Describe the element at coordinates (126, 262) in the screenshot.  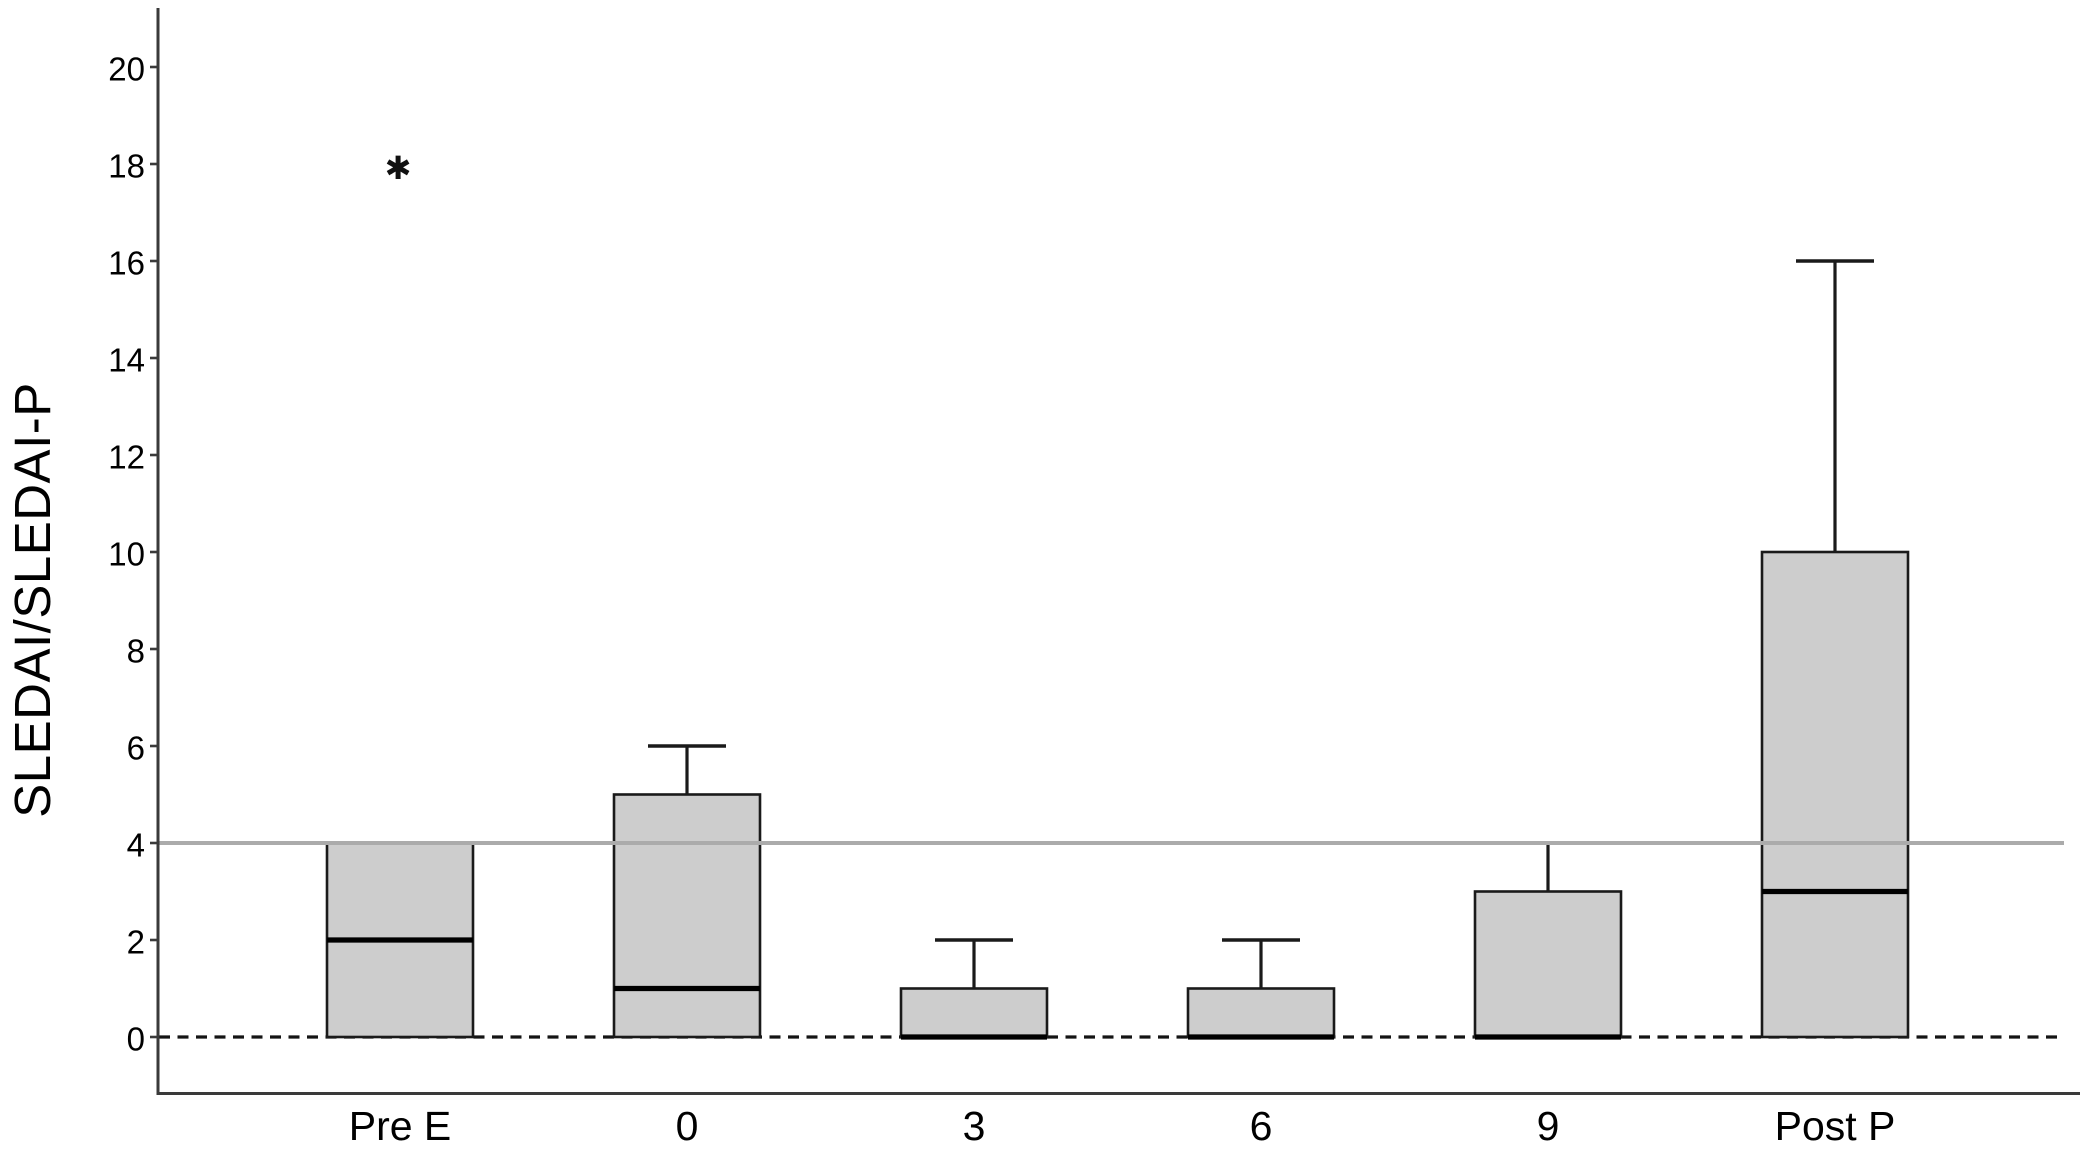
I see `y-tick-label-16: 16` at that location.